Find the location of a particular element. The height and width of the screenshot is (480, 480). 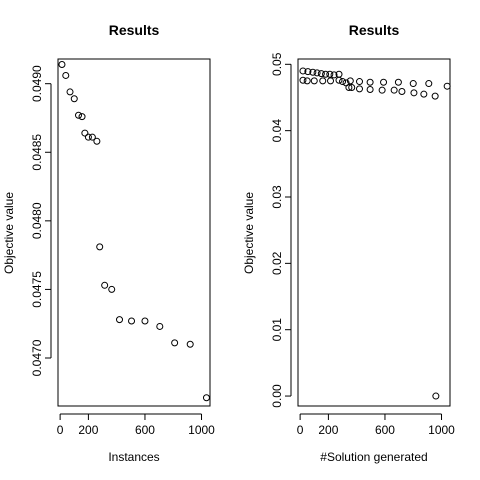

right-chart-title: Results is located at coordinates (374, 30).